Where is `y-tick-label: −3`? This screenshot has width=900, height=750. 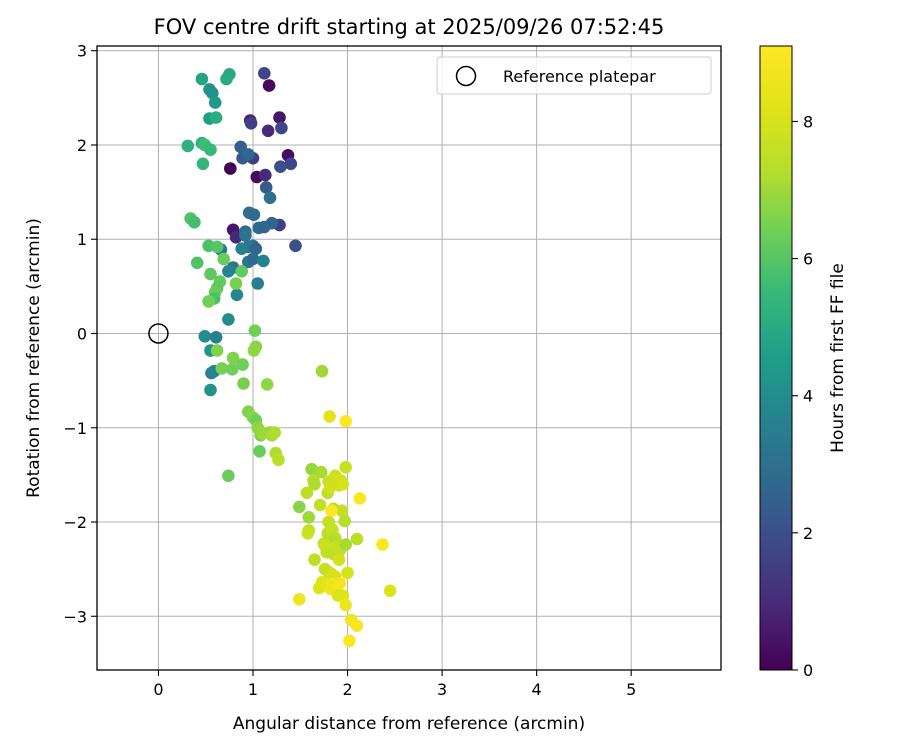 y-tick-label: −3 is located at coordinates (75, 616).